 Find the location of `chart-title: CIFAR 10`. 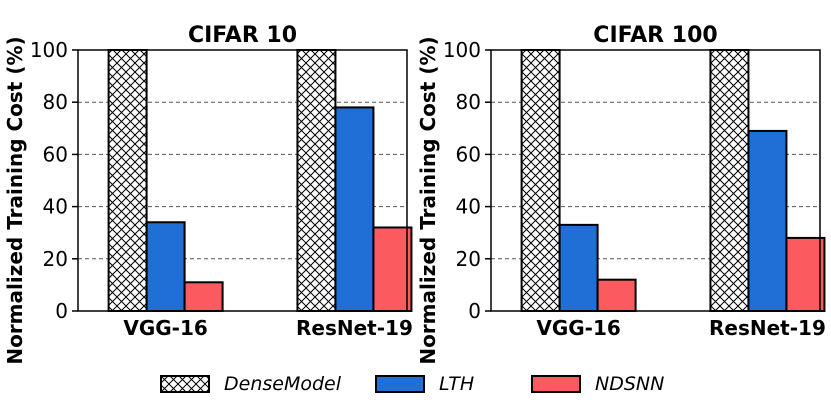

chart-title: CIFAR 10 is located at coordinates (242, 35).